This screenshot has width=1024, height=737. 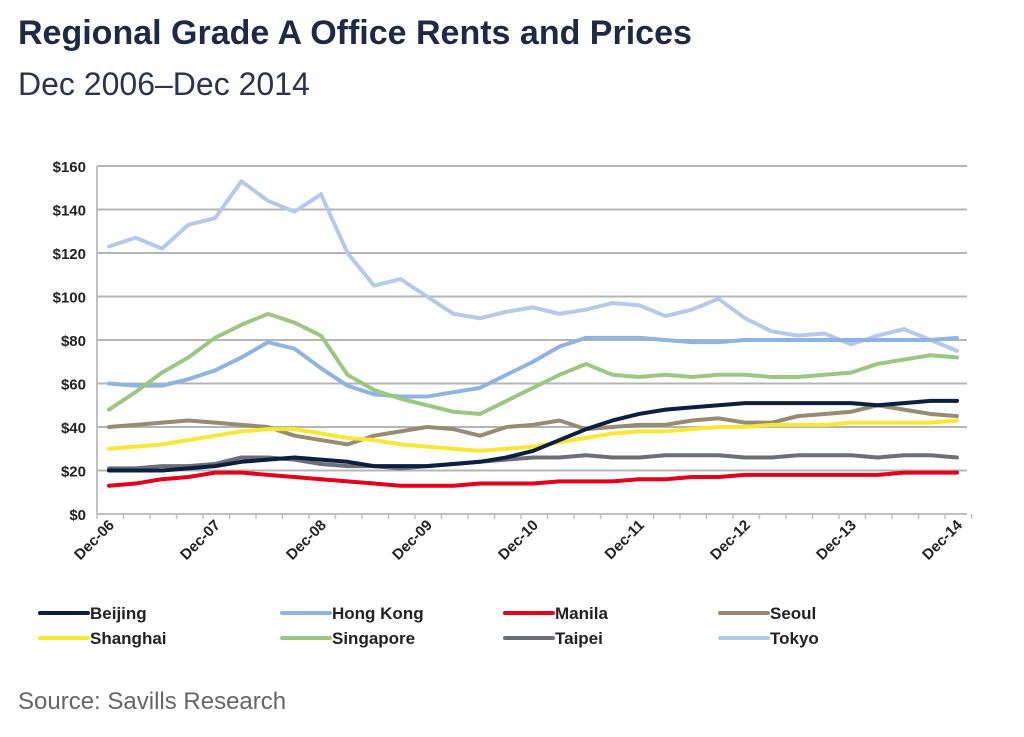 What do you see at coordinates (581, 613) in the screenshot?
I see `legend-label-manila: Manila` at bounding box center [581, 613].